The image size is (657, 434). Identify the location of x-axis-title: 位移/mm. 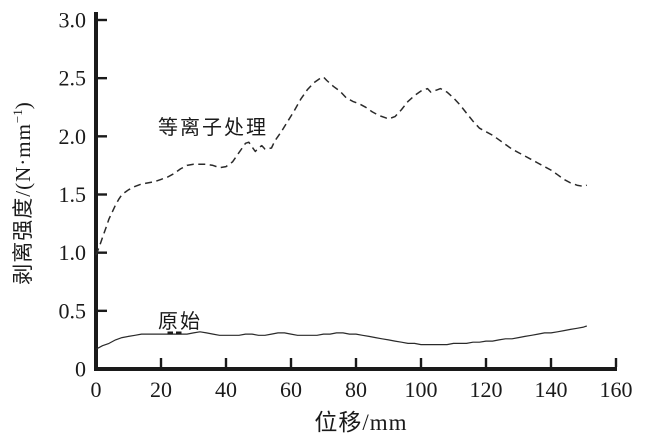
(361, 422).